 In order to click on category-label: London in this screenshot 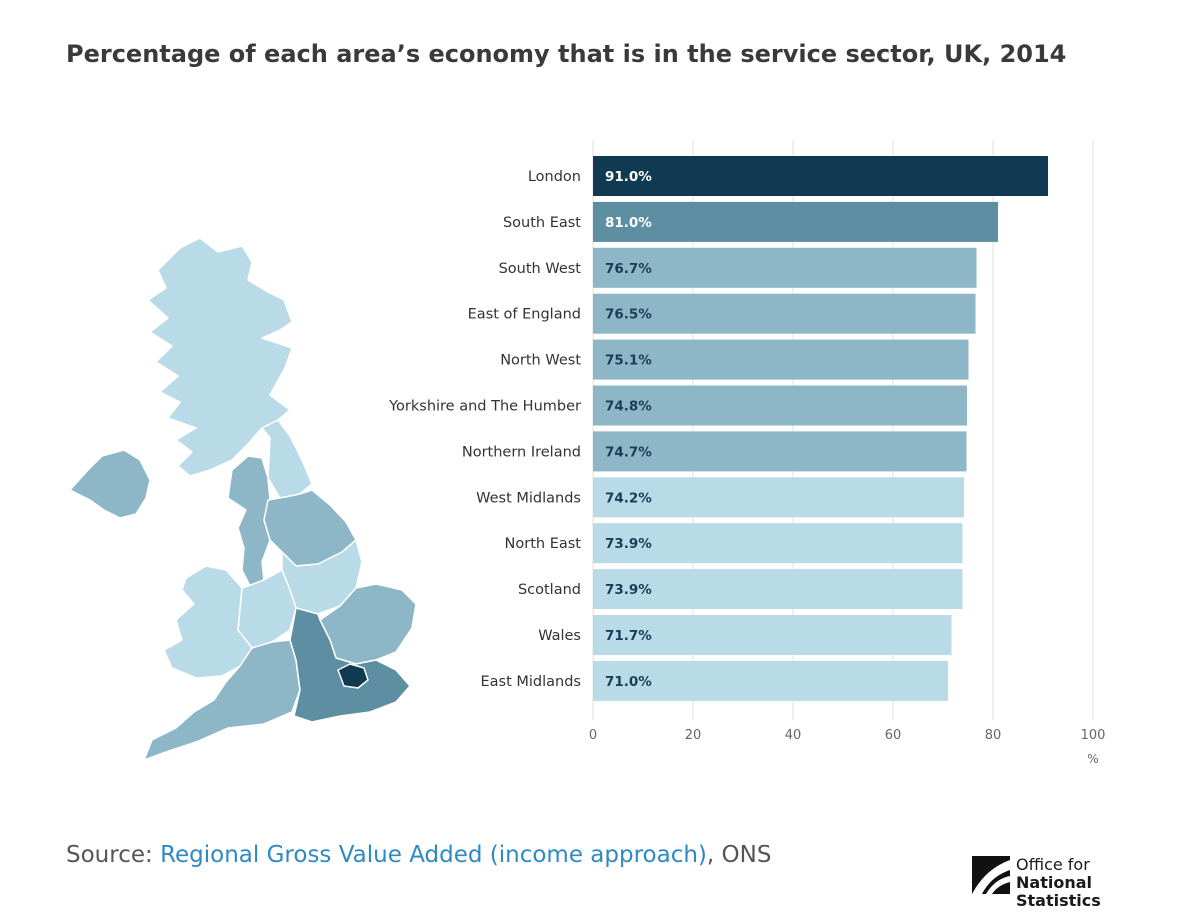, I will do `click(554, 177)`.